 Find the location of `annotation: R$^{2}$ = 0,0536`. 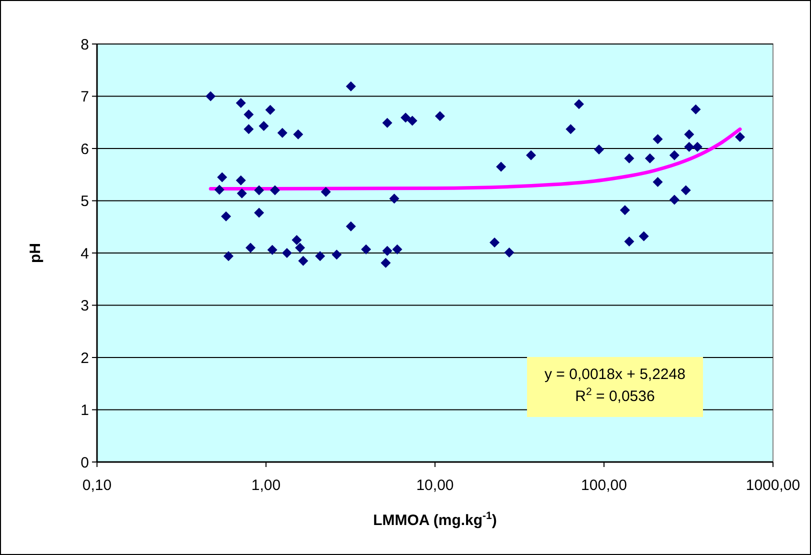

annotation: R$^{2}$ = 0,0536 is located at coordinates (615, 395).